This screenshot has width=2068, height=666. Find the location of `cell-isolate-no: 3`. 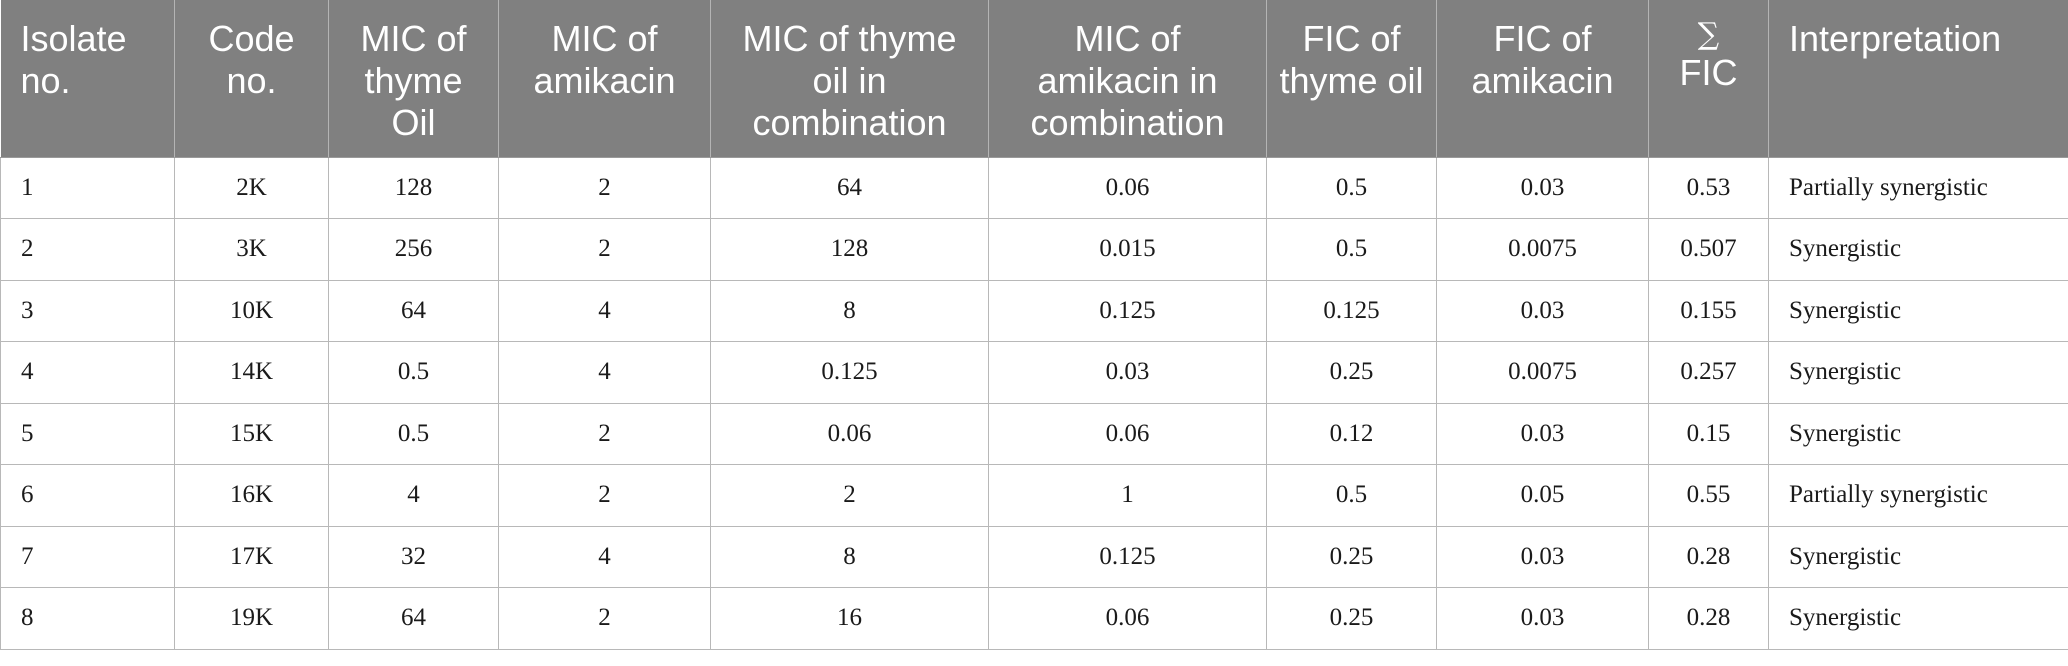

cell-isolate-no: 3 is located at coordinates (87, 311).